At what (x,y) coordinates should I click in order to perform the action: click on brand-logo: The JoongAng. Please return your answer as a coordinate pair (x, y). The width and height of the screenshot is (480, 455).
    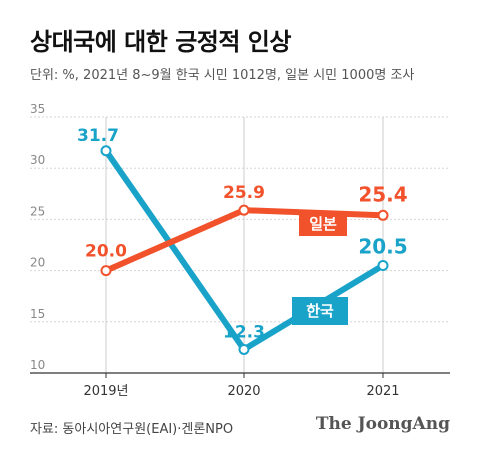
    Looking at the image, I should click on (382, 424).